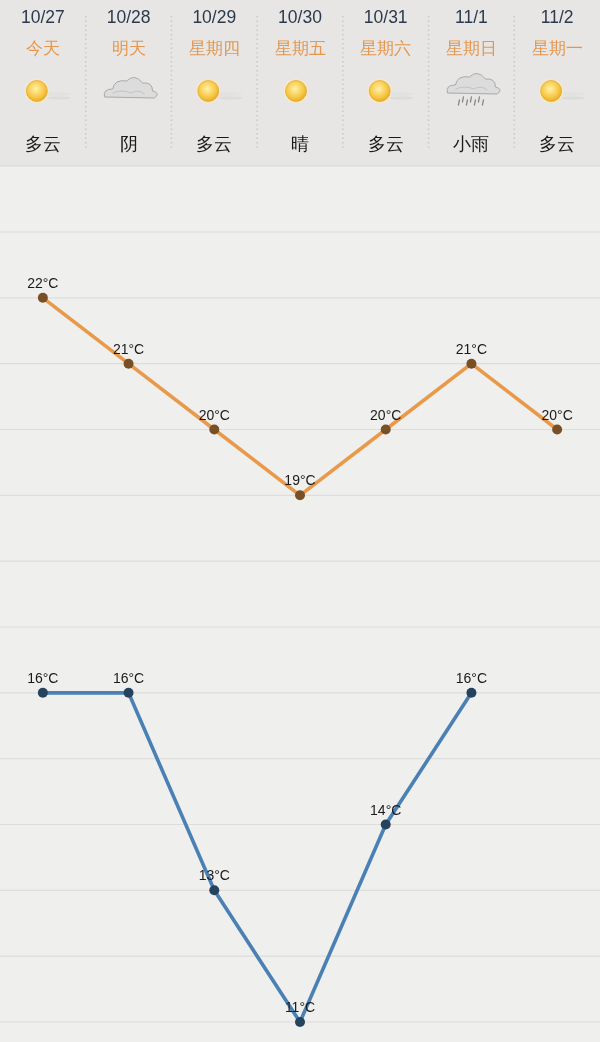  Describe the element at coordinates (300, 480) in the screenshot. I see `data-label: 19°C` at that location.